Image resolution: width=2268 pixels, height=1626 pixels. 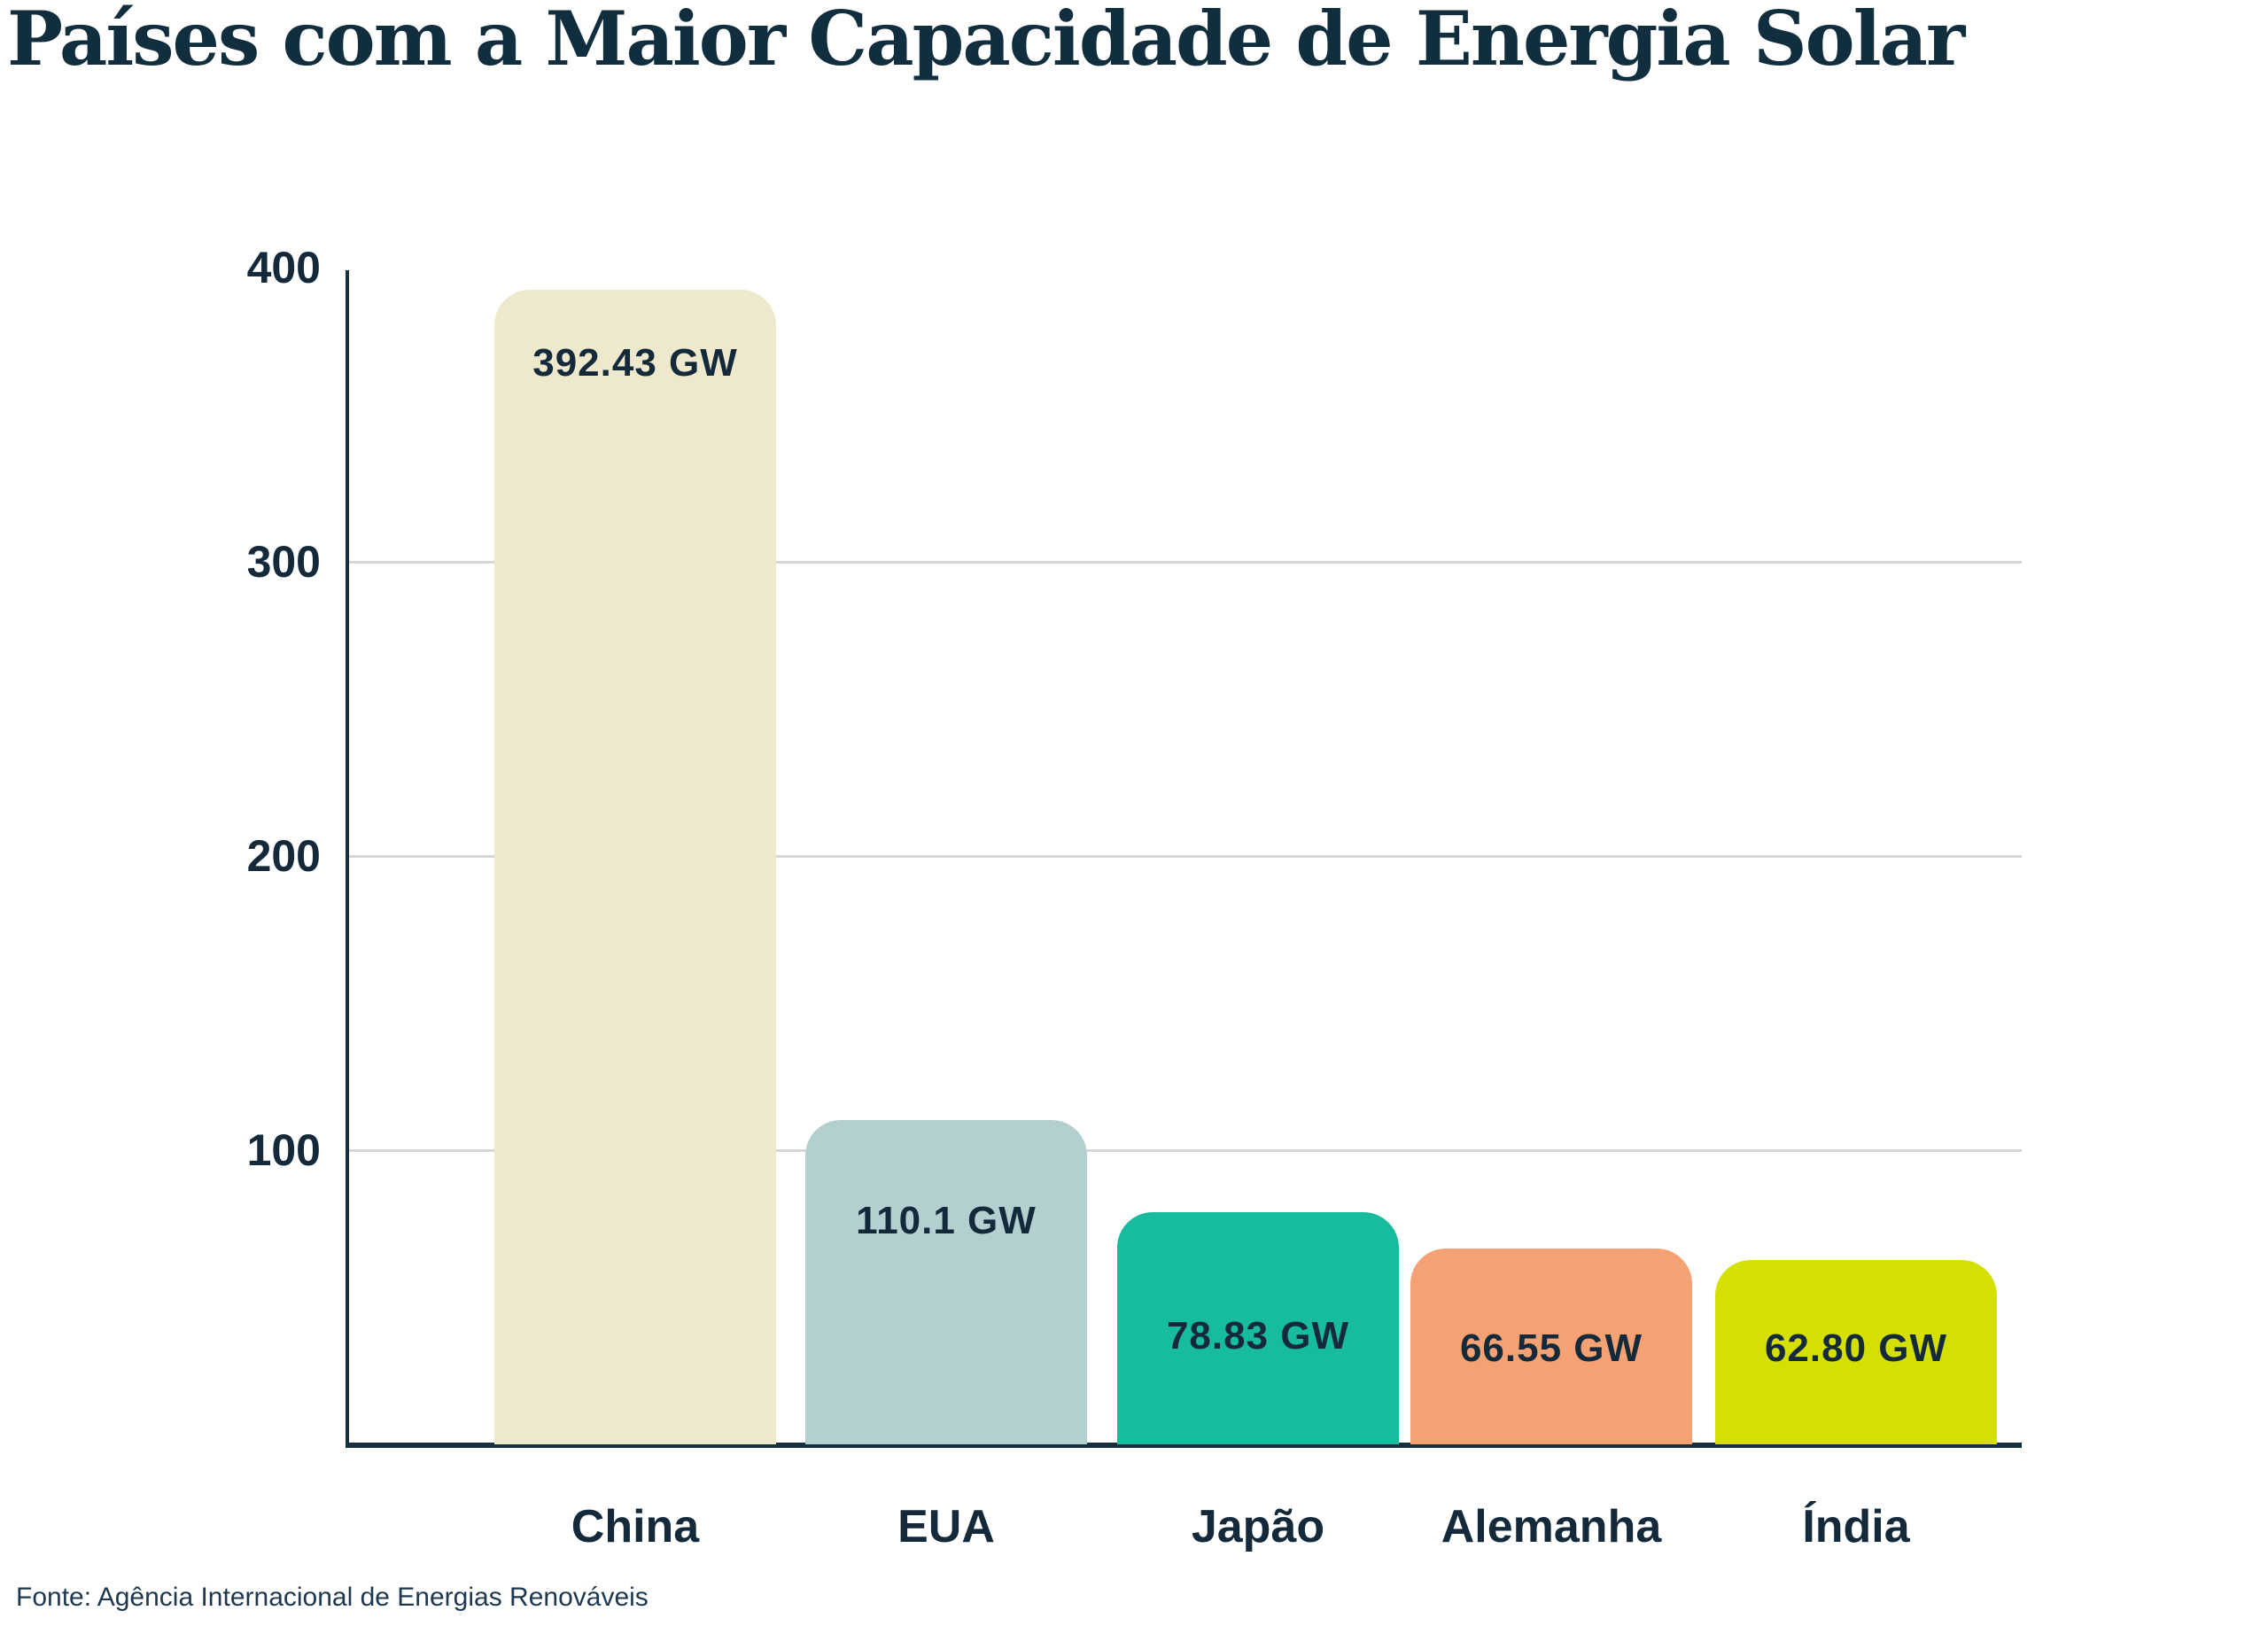 What do you see at coordinates (1184, 1445) in the screenshot?
I see `x-axis-line` at bounding box center [1184, 1445].